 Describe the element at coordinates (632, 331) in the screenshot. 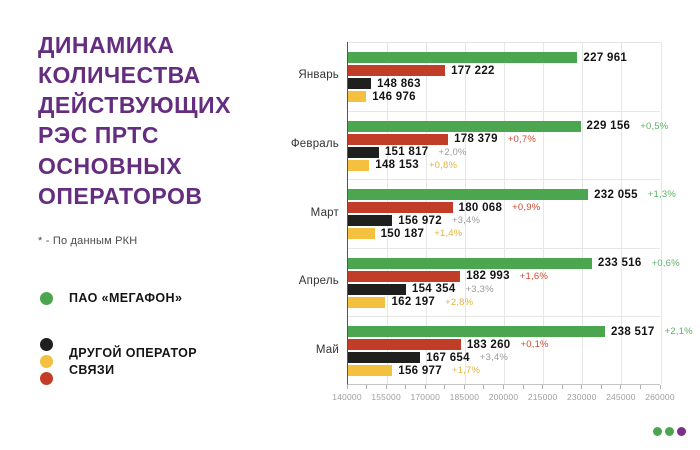

I see `bar-value-label: 238 517` at that location.